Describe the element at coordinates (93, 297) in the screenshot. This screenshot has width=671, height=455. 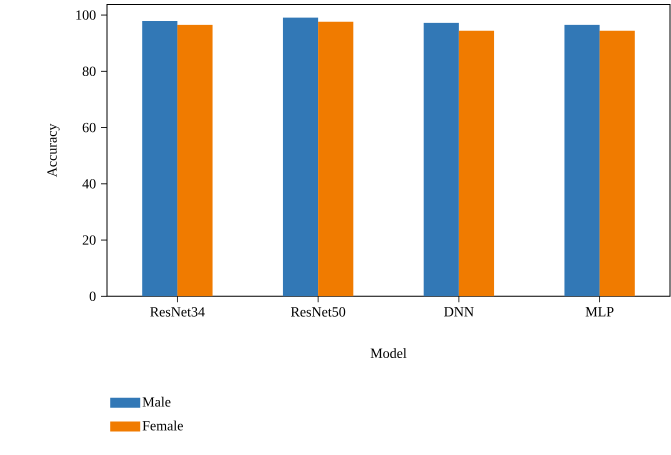
I see `y-tick-label: 0` at that location.